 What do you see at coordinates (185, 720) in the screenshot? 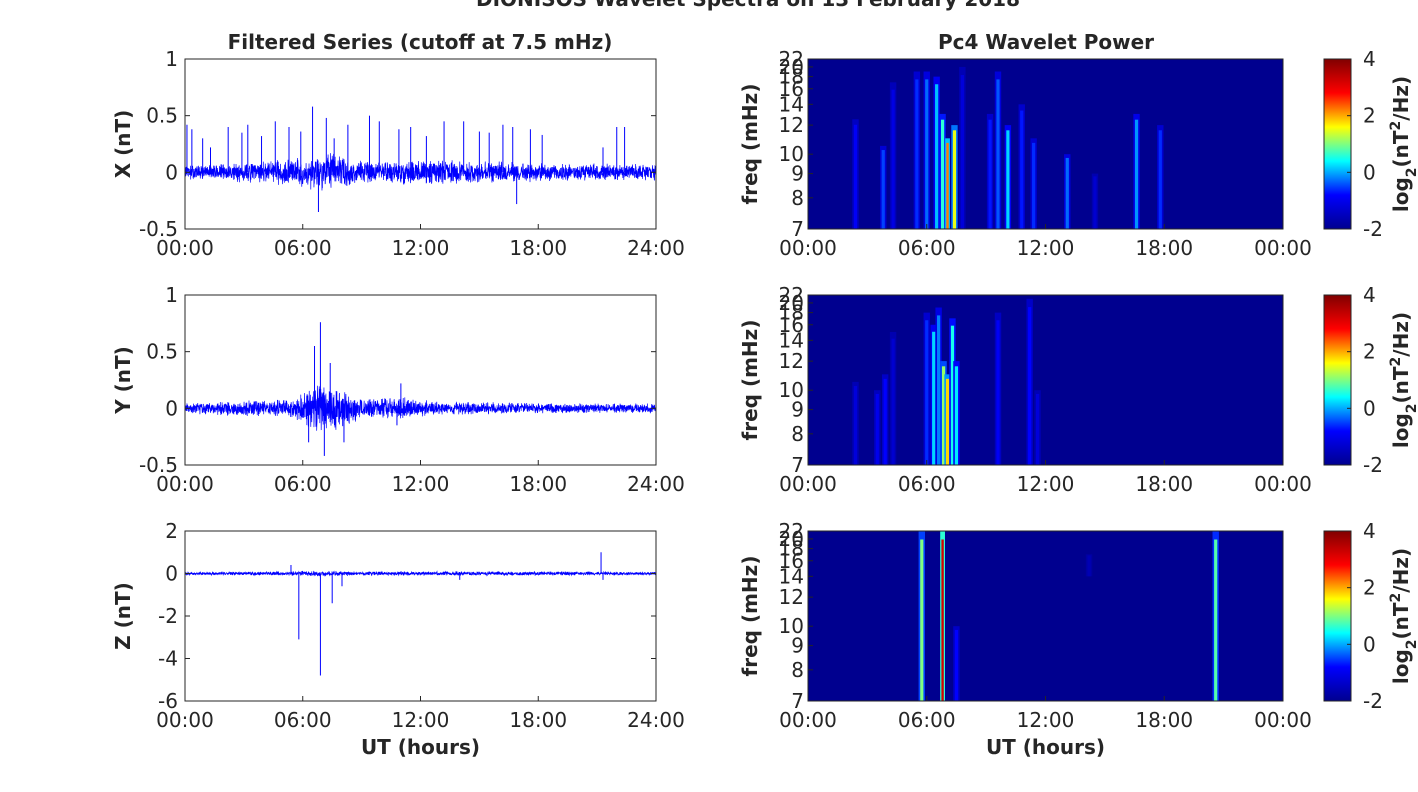
I see `series-xtick-label: 00:00` at bounding box center [185, 720].